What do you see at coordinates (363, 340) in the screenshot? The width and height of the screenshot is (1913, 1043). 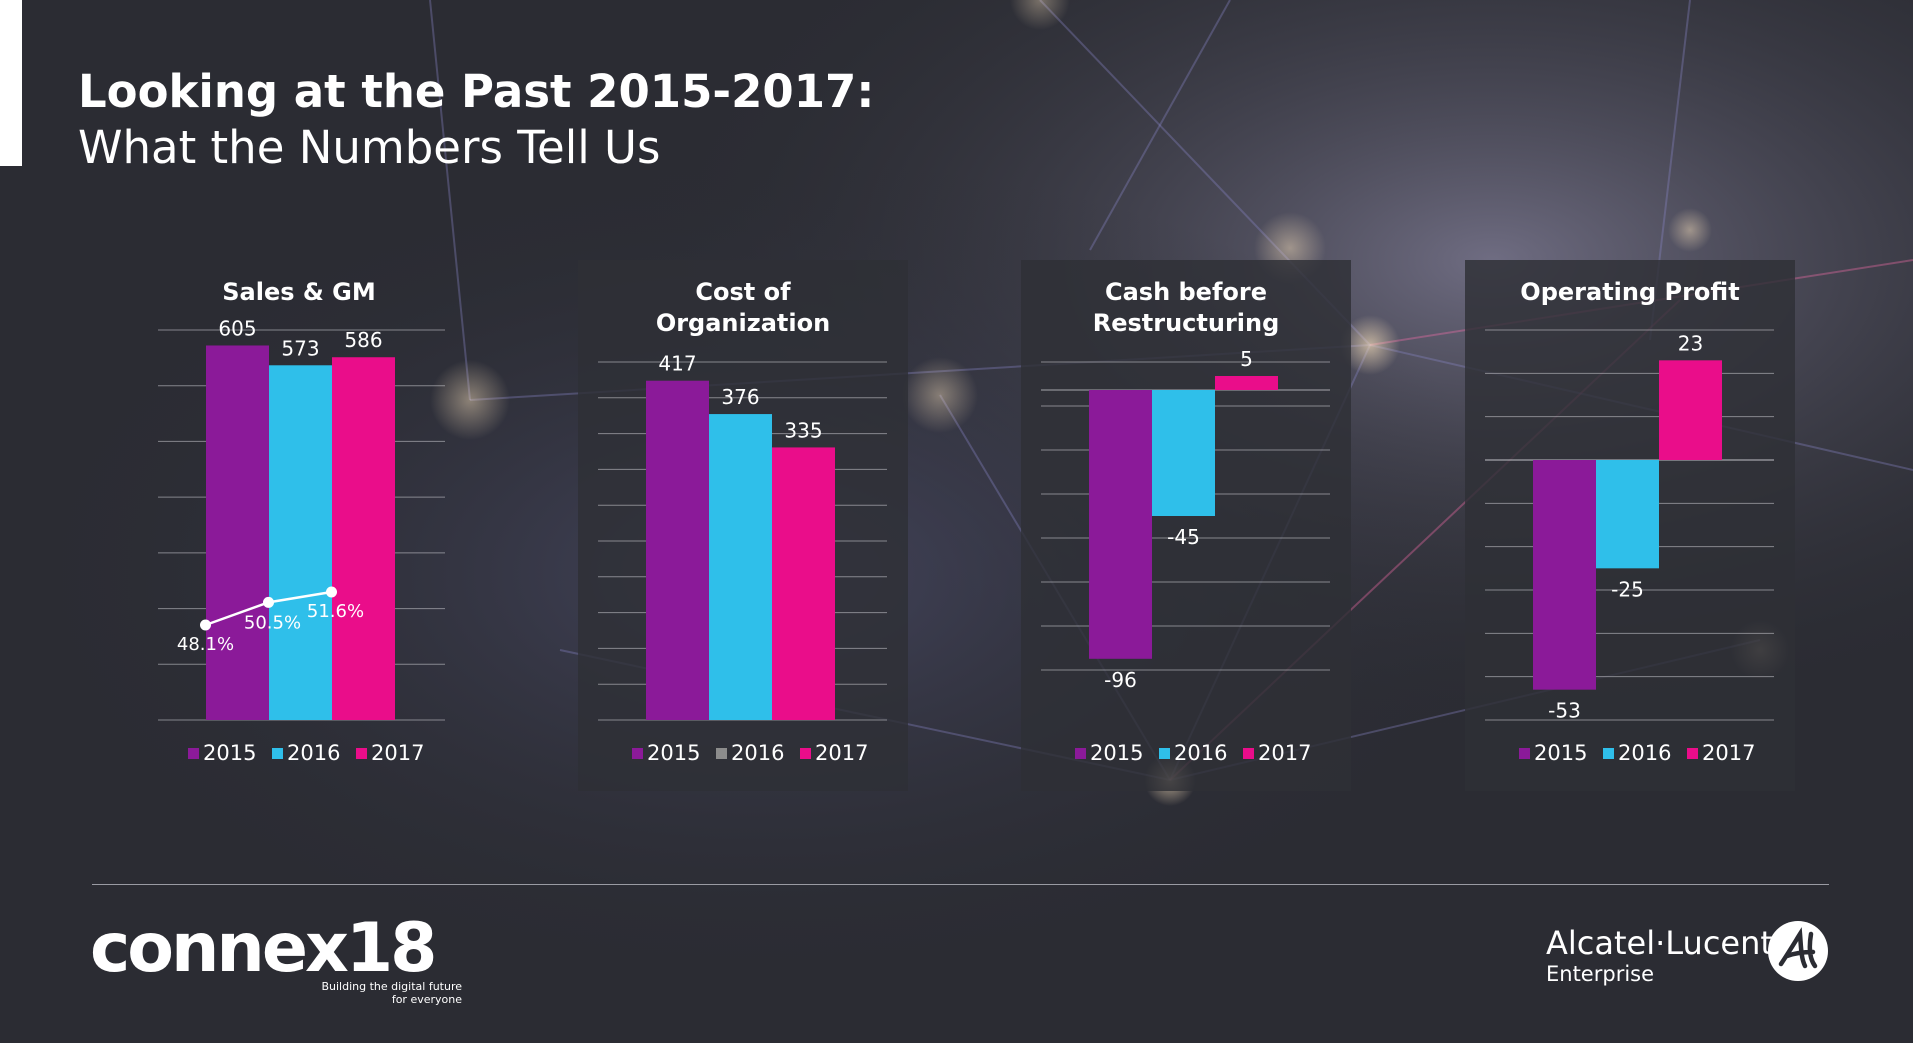 I see `value-label-2017: 586` at bounding box center [363, 340].